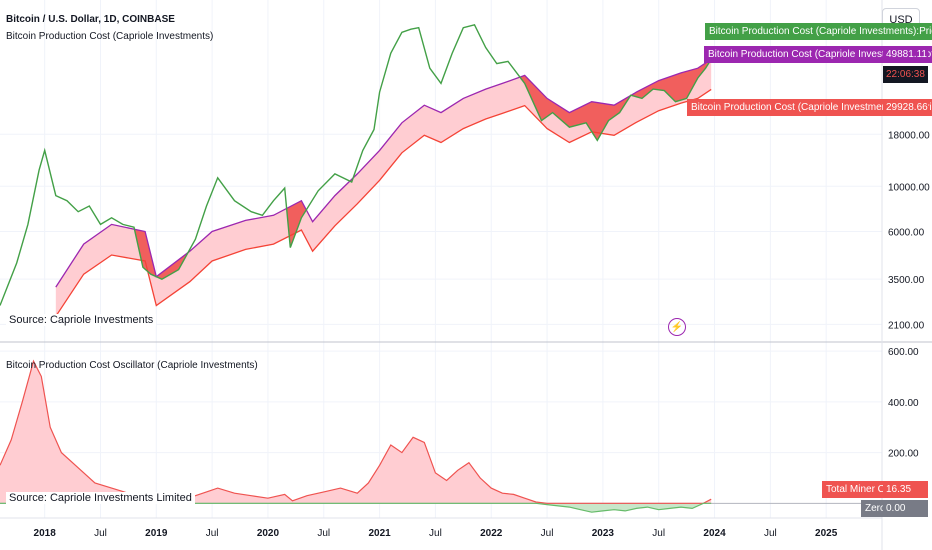  What do you see at coordinates (875, 508) in the screenshot?
I see `zero-label: Zero` at bounding box center [875, 508].